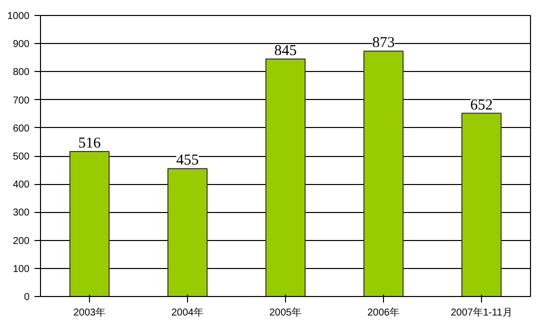 Image resolution: width=552 pixels, height=328 pixels. Describe the element at coordinates (21, 241) in the screenshot. I see `y-tick-label: 200` at that location.